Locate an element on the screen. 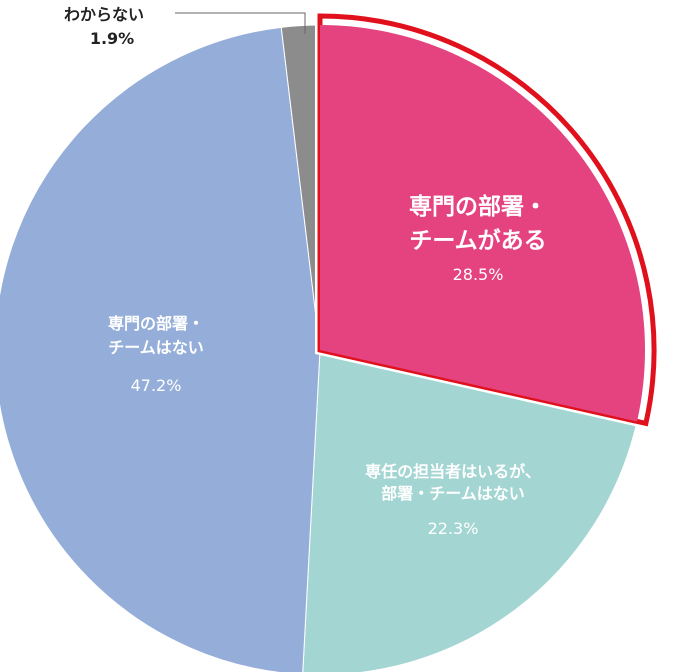 The width and height of the screenshot is (690, 672). slice-value-team-exists: 28.5% is located at coordinates (478, 274).